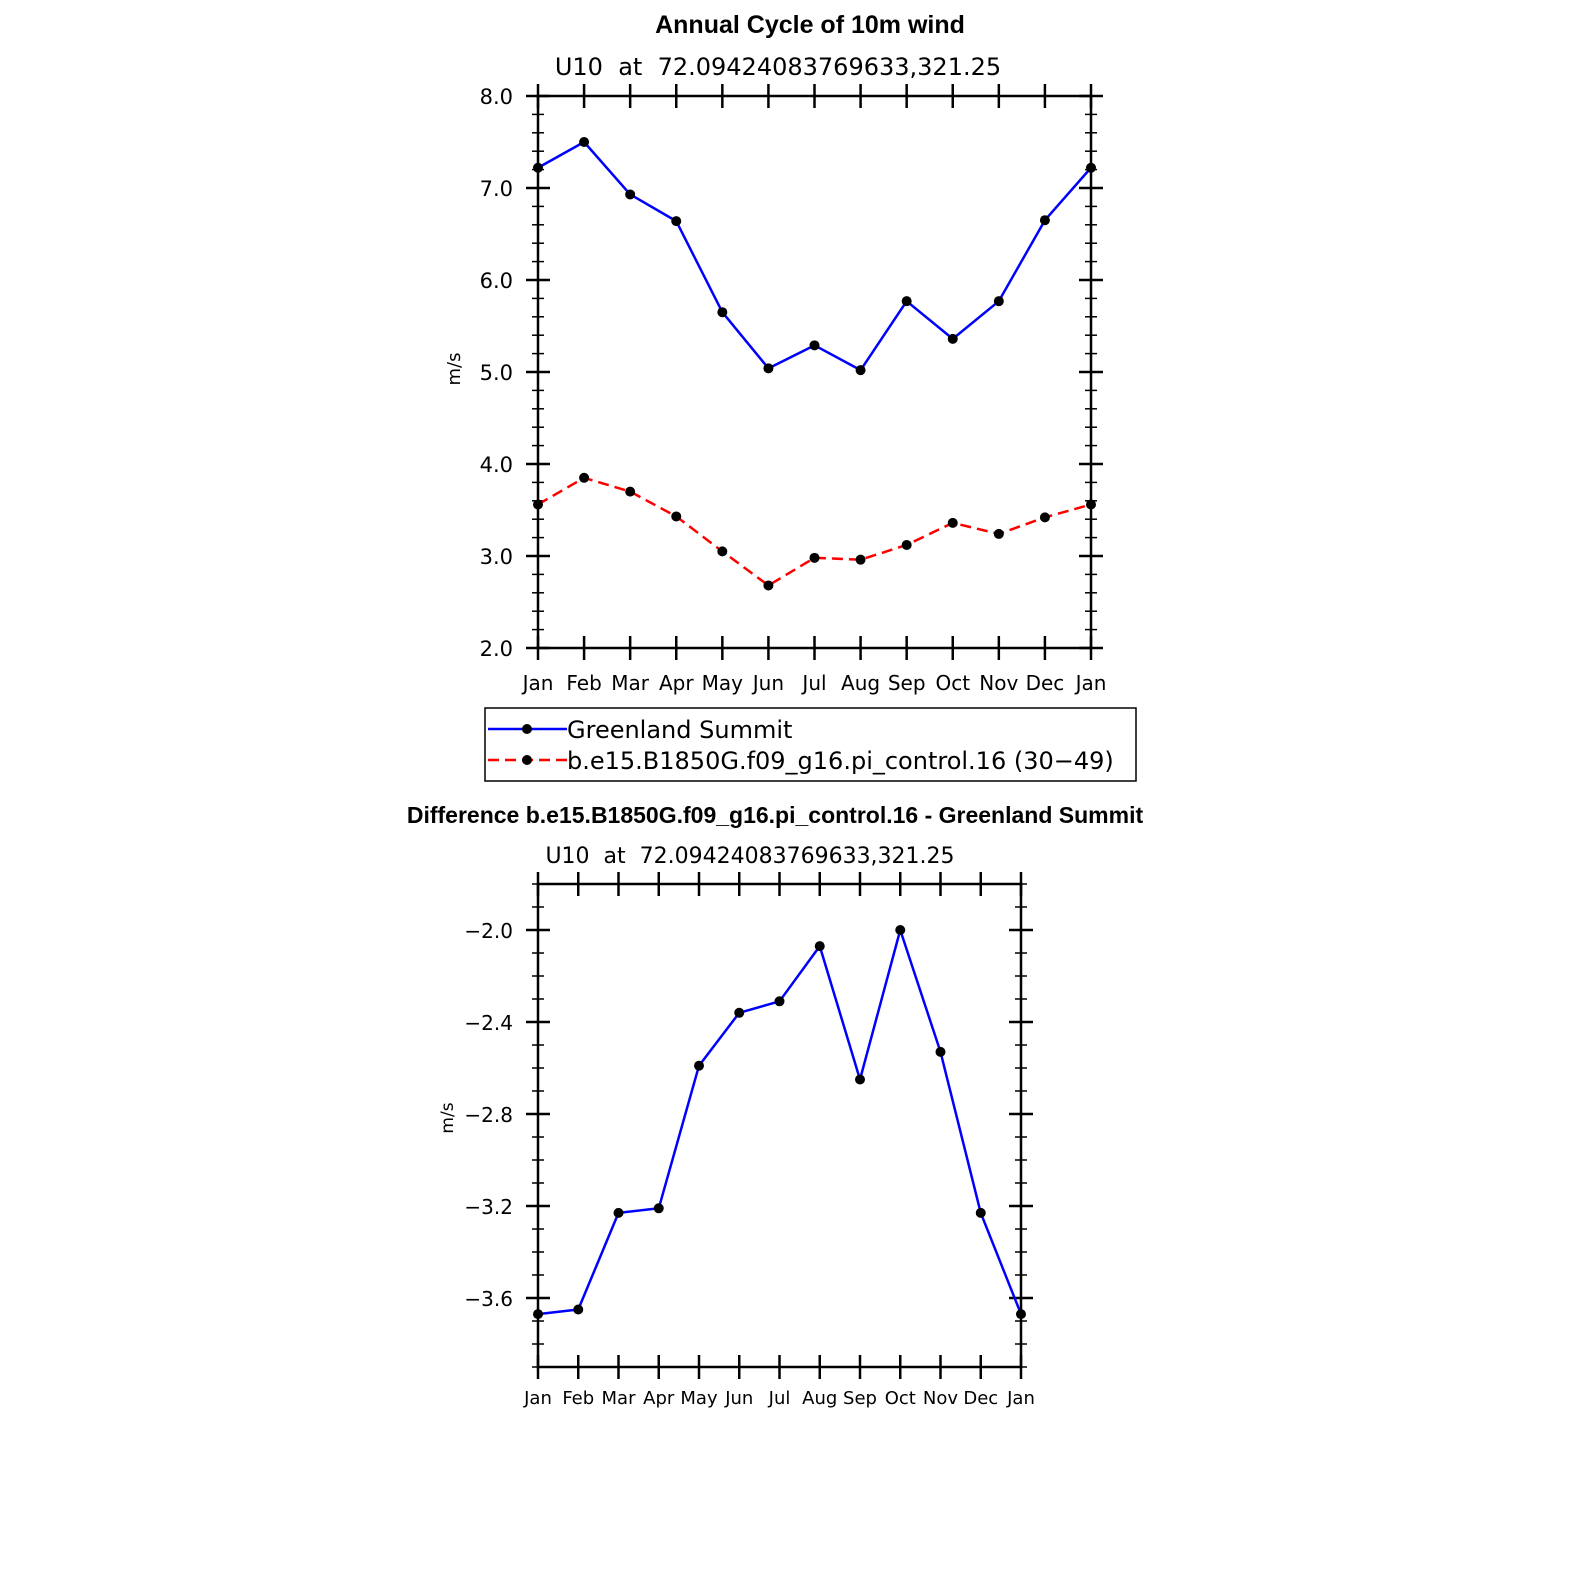 The image size is (1574, 1574). I want to click on y-tick-label: 7.0, so click(496, 189).